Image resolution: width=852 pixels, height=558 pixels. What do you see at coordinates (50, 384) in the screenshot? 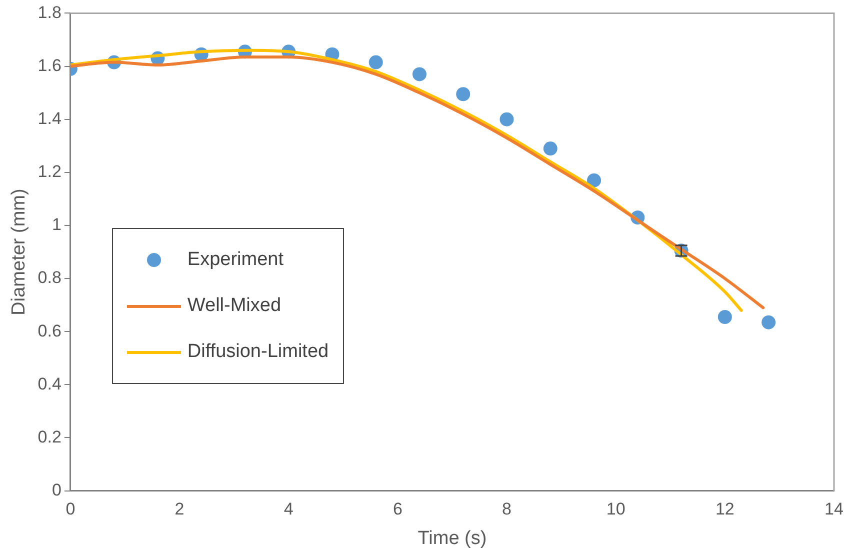
I see `y-tick-label: 0.4` at bounding box center [50, 384].